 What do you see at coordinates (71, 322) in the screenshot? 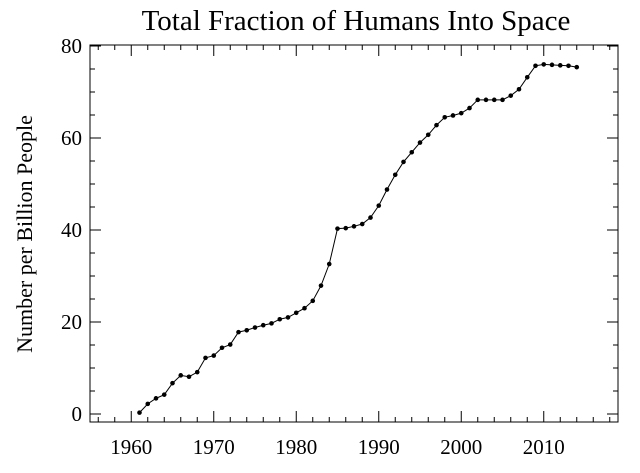
I see `y-tick-label: 20` at bounding box center [71, 322].